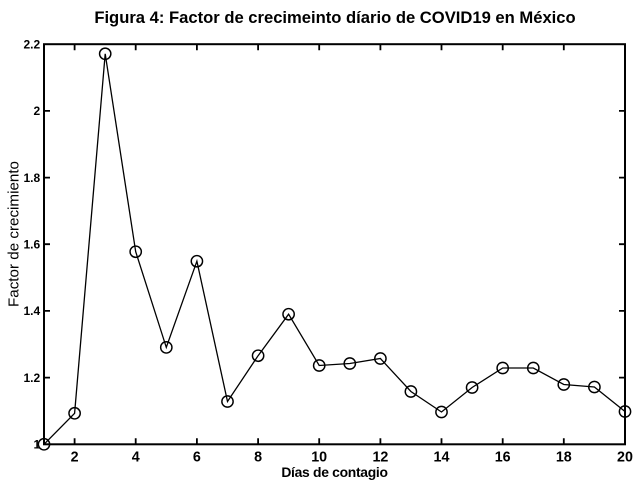  What do you see at coordinates (32, 244) in the screenshot?
I see `svg-text: 1.6` at bounding box center [32, 244].